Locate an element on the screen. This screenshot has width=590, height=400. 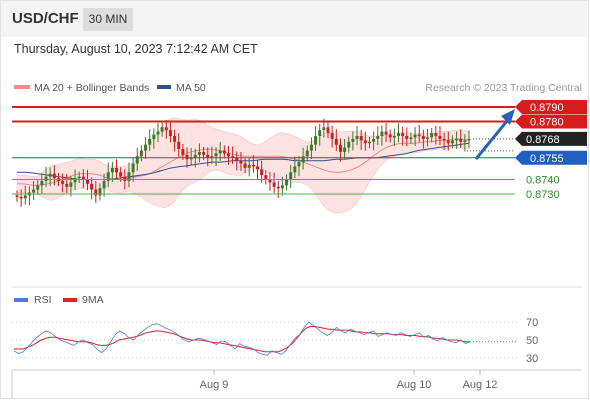
resistance-label: 0.8780 is located at coordinates (547, 123).